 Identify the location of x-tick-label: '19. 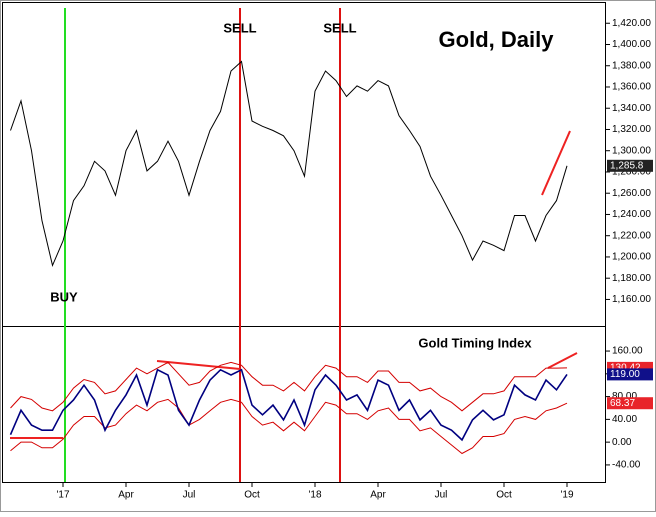
(566, 495).